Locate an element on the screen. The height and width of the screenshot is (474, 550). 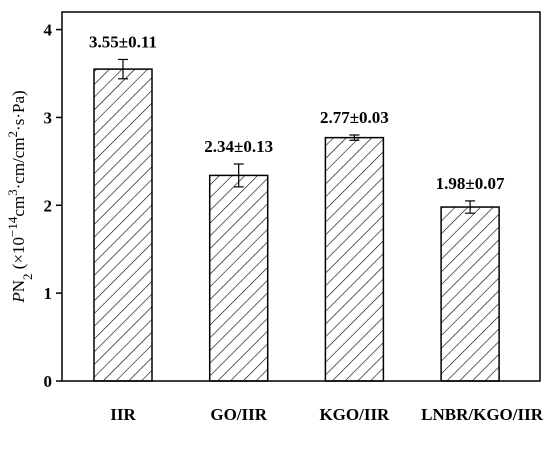
y-axis-label-part: N is located at coordinates (18, 286).